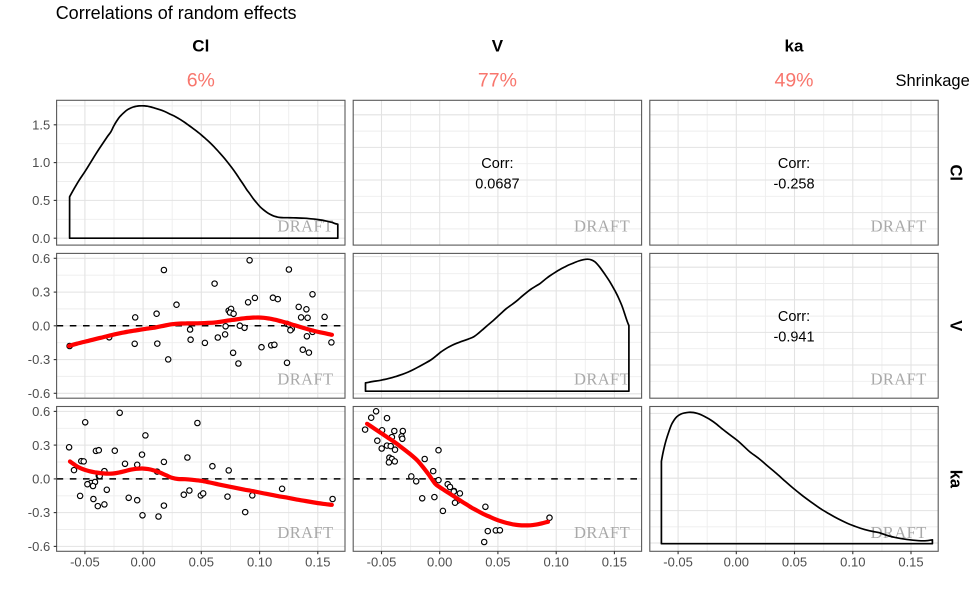 The width and height of the screenshot is (977, 602). What do you see at coordinates (41, 162) in the screenshot?
I see `svg-text: 1.0` at bounding box center [41, 162].